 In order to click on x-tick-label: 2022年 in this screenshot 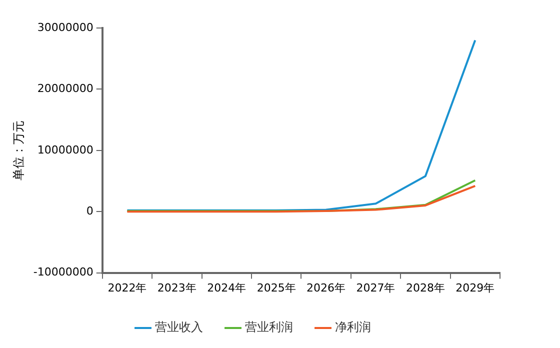, I will do `click(127, 287)`.